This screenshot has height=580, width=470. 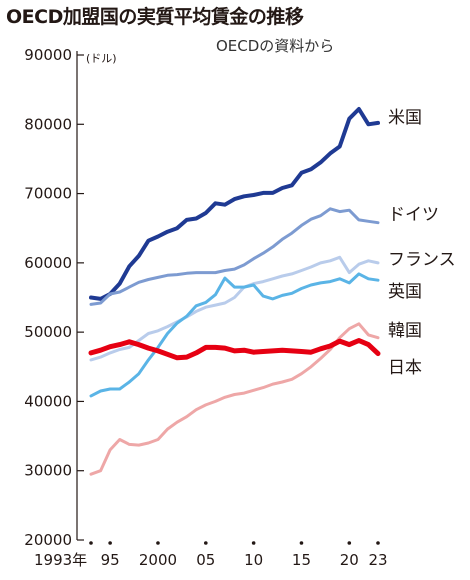 I want to click on y-tick-label: 80000, so click(x=48, y=124).